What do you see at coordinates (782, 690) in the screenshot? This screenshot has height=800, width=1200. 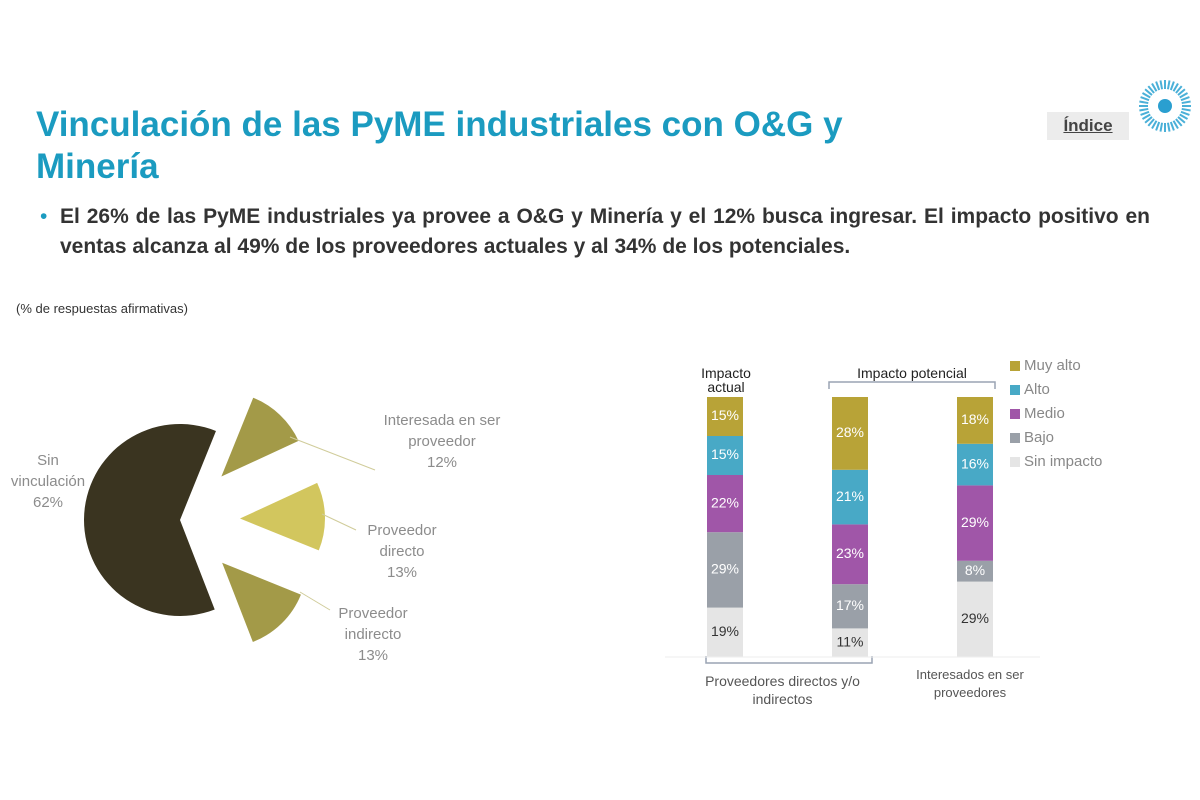 I see `bottom-group-label: Proveedores directos y/o indirectos` at bounding box center [782, 690].